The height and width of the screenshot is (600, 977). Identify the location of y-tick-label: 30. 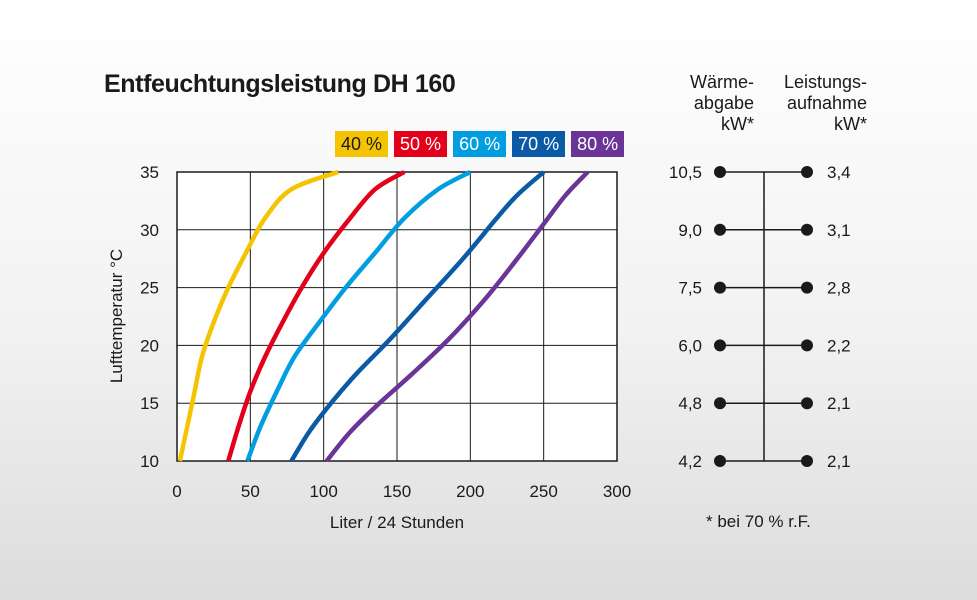
(149, 230).